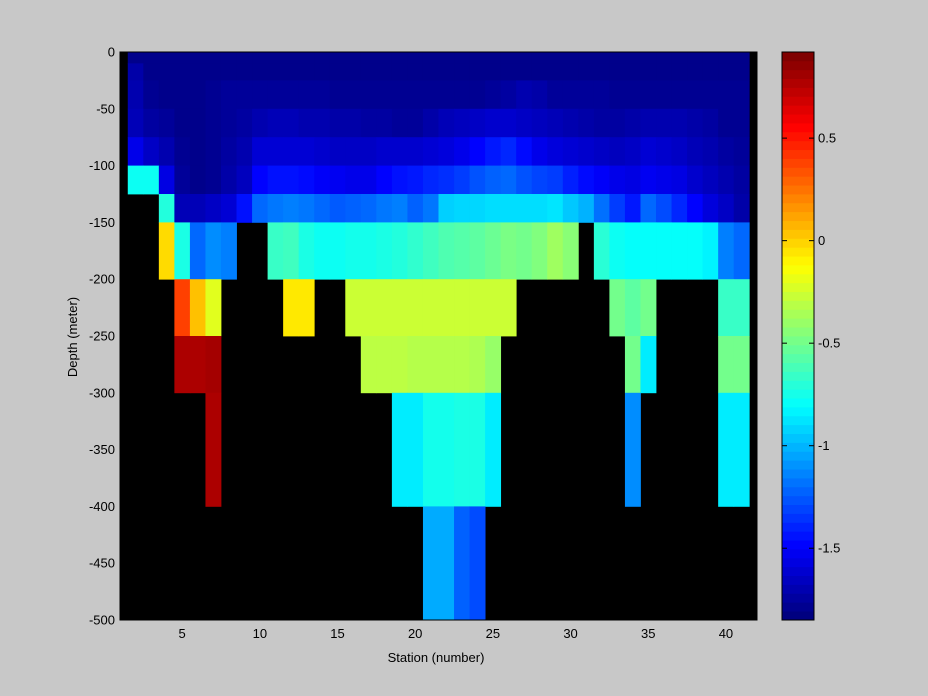  I want to click on colorbar: 0.5 0 -0.5 -1 -1.5, so click(810, 336).